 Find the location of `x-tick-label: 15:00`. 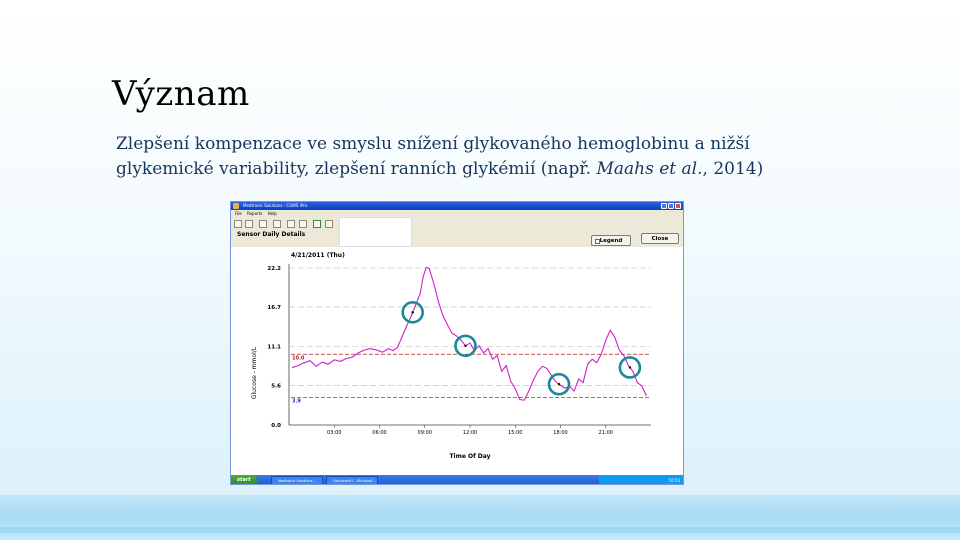

x-tick-label: 15:00 is located at coordinates (515, 433).